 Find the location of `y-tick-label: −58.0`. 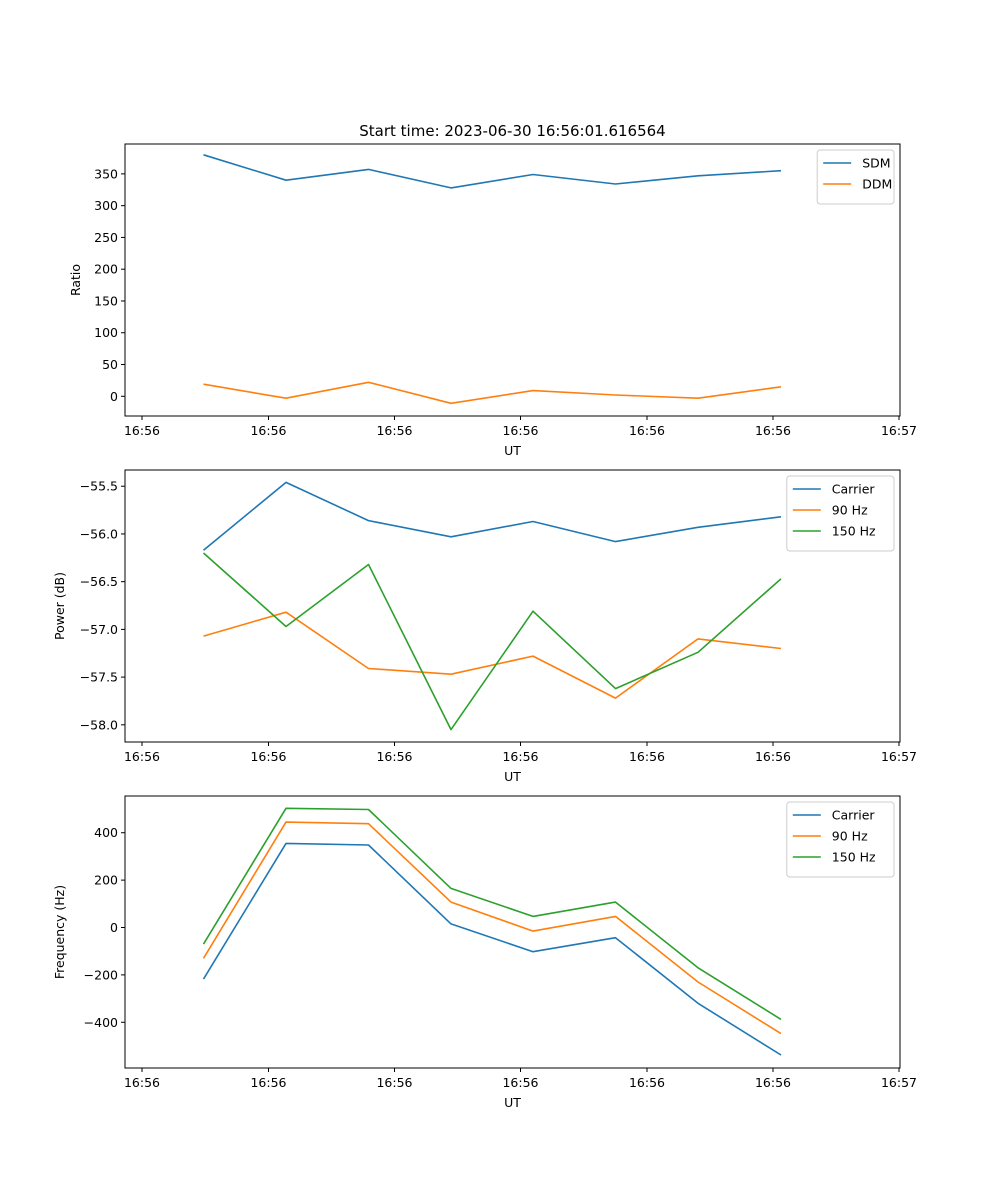

y-tick-label: −58.0 is located at coordinates (99, 724).